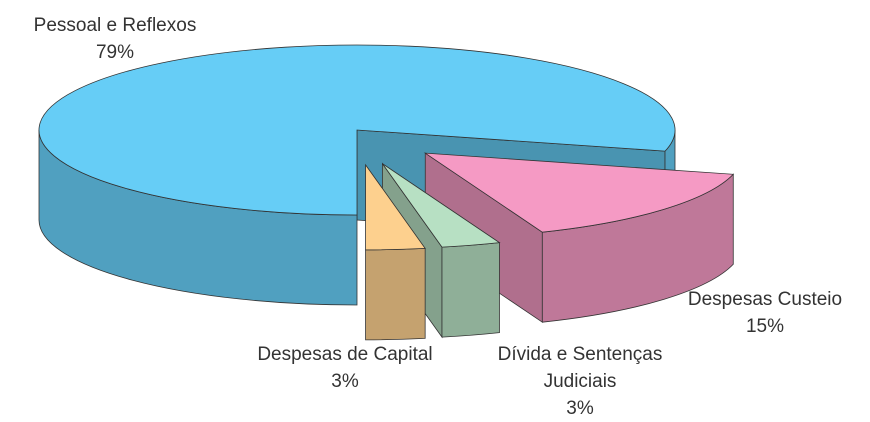 The width and height of the screenshot is (870, 422). What do you see at coordinates (765, 313) in the screenshot?
I see `slice-label: Despesas Custeio 15%` at bounding box center [765, 313].